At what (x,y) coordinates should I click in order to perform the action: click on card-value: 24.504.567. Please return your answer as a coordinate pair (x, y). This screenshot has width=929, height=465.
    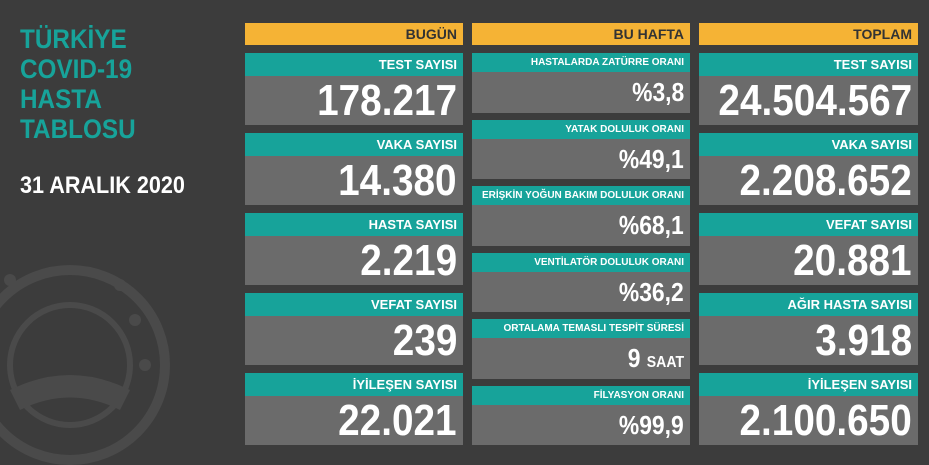
    Looking at the image, I should click on (815, 100).